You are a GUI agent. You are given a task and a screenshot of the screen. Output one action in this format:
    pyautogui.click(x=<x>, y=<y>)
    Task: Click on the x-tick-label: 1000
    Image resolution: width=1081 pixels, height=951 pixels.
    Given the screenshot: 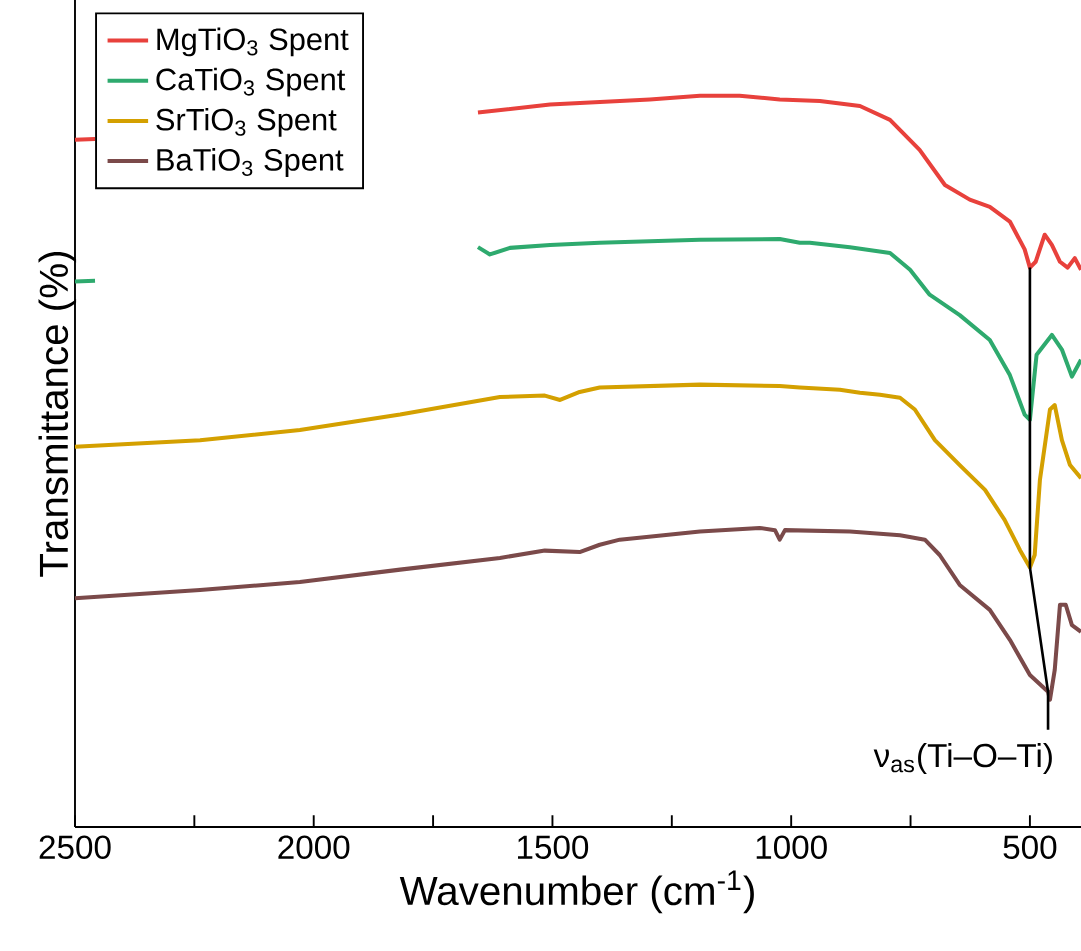 What is the action you would take?
    pyautogui.click(x=791, y=847)
    